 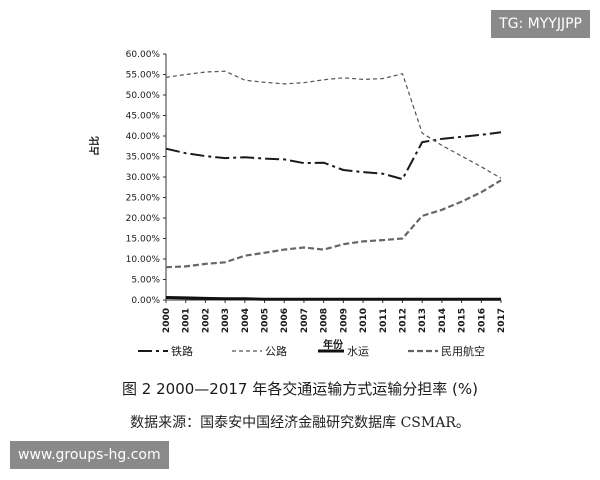 I want to click on y-tick-label: 10.00%, so click(x=143, y=260).